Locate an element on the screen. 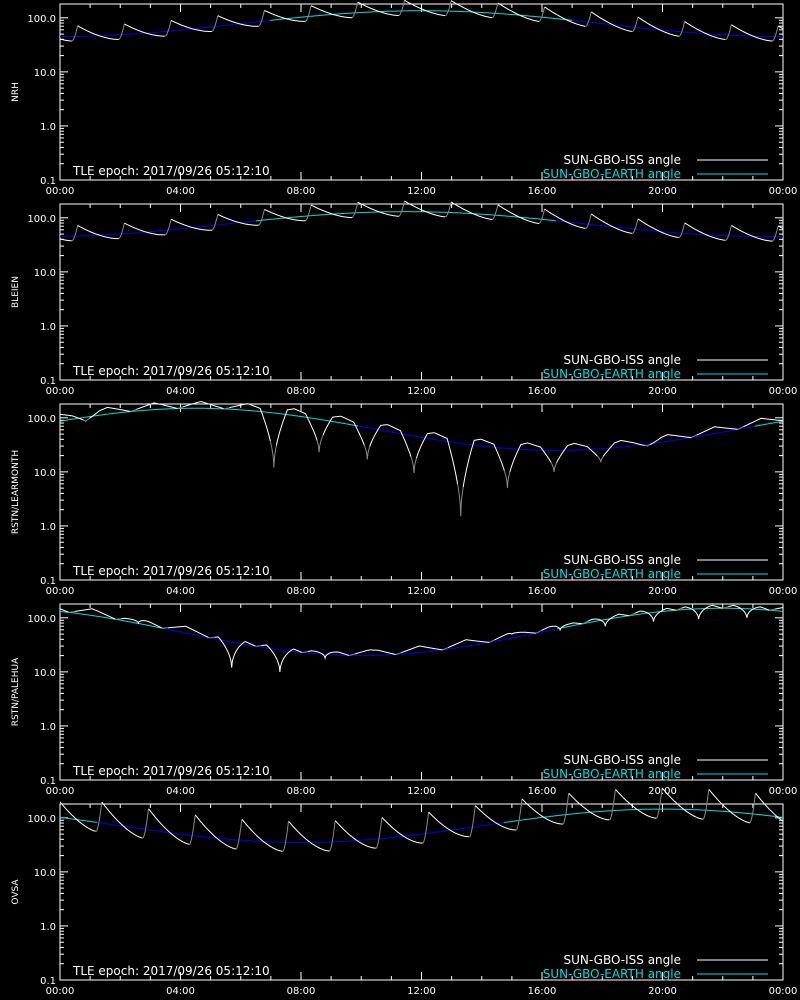 Image resolution: width=800 pixels, height=1000 pixels. y-axis-label: OVSA is located at coordinates (16, 892).